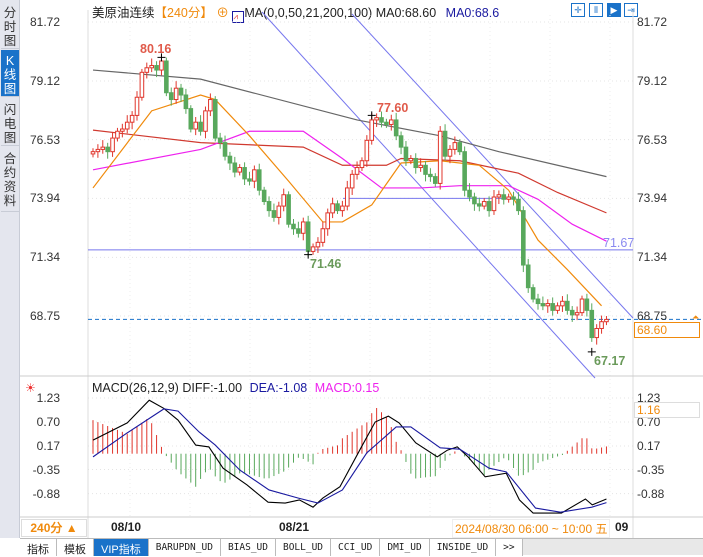  What do you see at coordinates (184, 547) in the screenshot?
I see `tab-barupdn: BARUPDN_UD` at bounding box center [184, 547].